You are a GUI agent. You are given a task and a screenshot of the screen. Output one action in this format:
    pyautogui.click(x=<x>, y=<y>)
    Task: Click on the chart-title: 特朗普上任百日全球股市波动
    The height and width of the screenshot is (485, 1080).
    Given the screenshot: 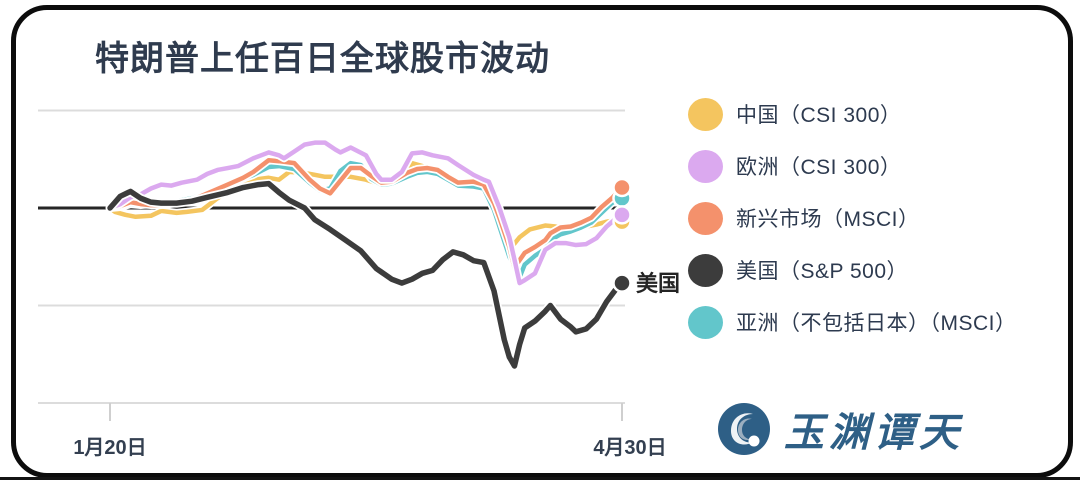 What is the action you would take?
    pyautogui.click(x=322, y=59)
    